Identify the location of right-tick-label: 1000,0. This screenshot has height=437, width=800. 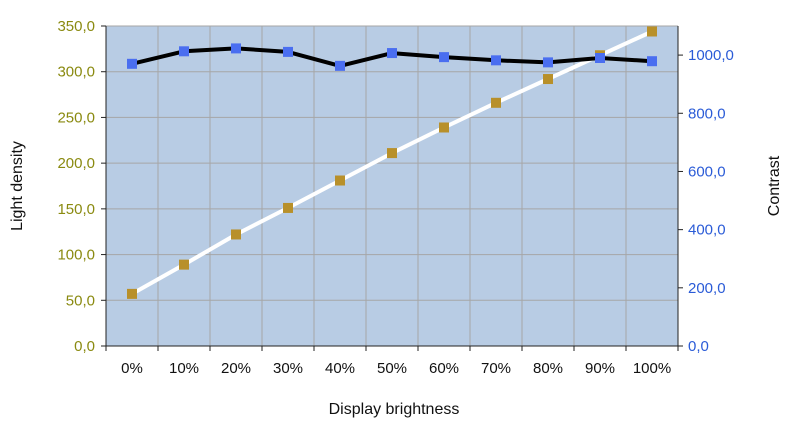
(711, 55).